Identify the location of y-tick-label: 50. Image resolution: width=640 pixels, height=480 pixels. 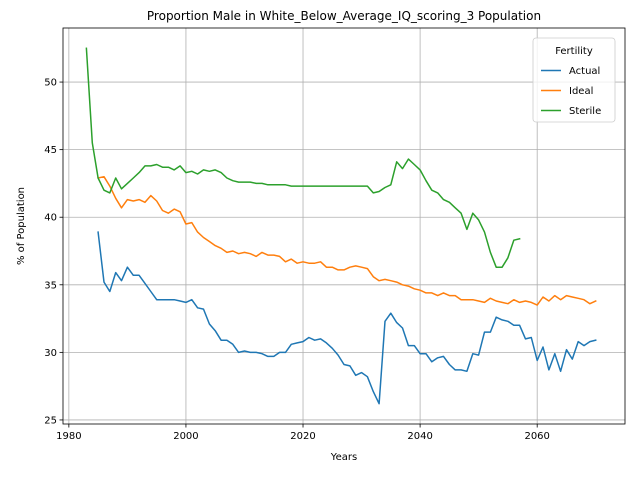
(50, 83).